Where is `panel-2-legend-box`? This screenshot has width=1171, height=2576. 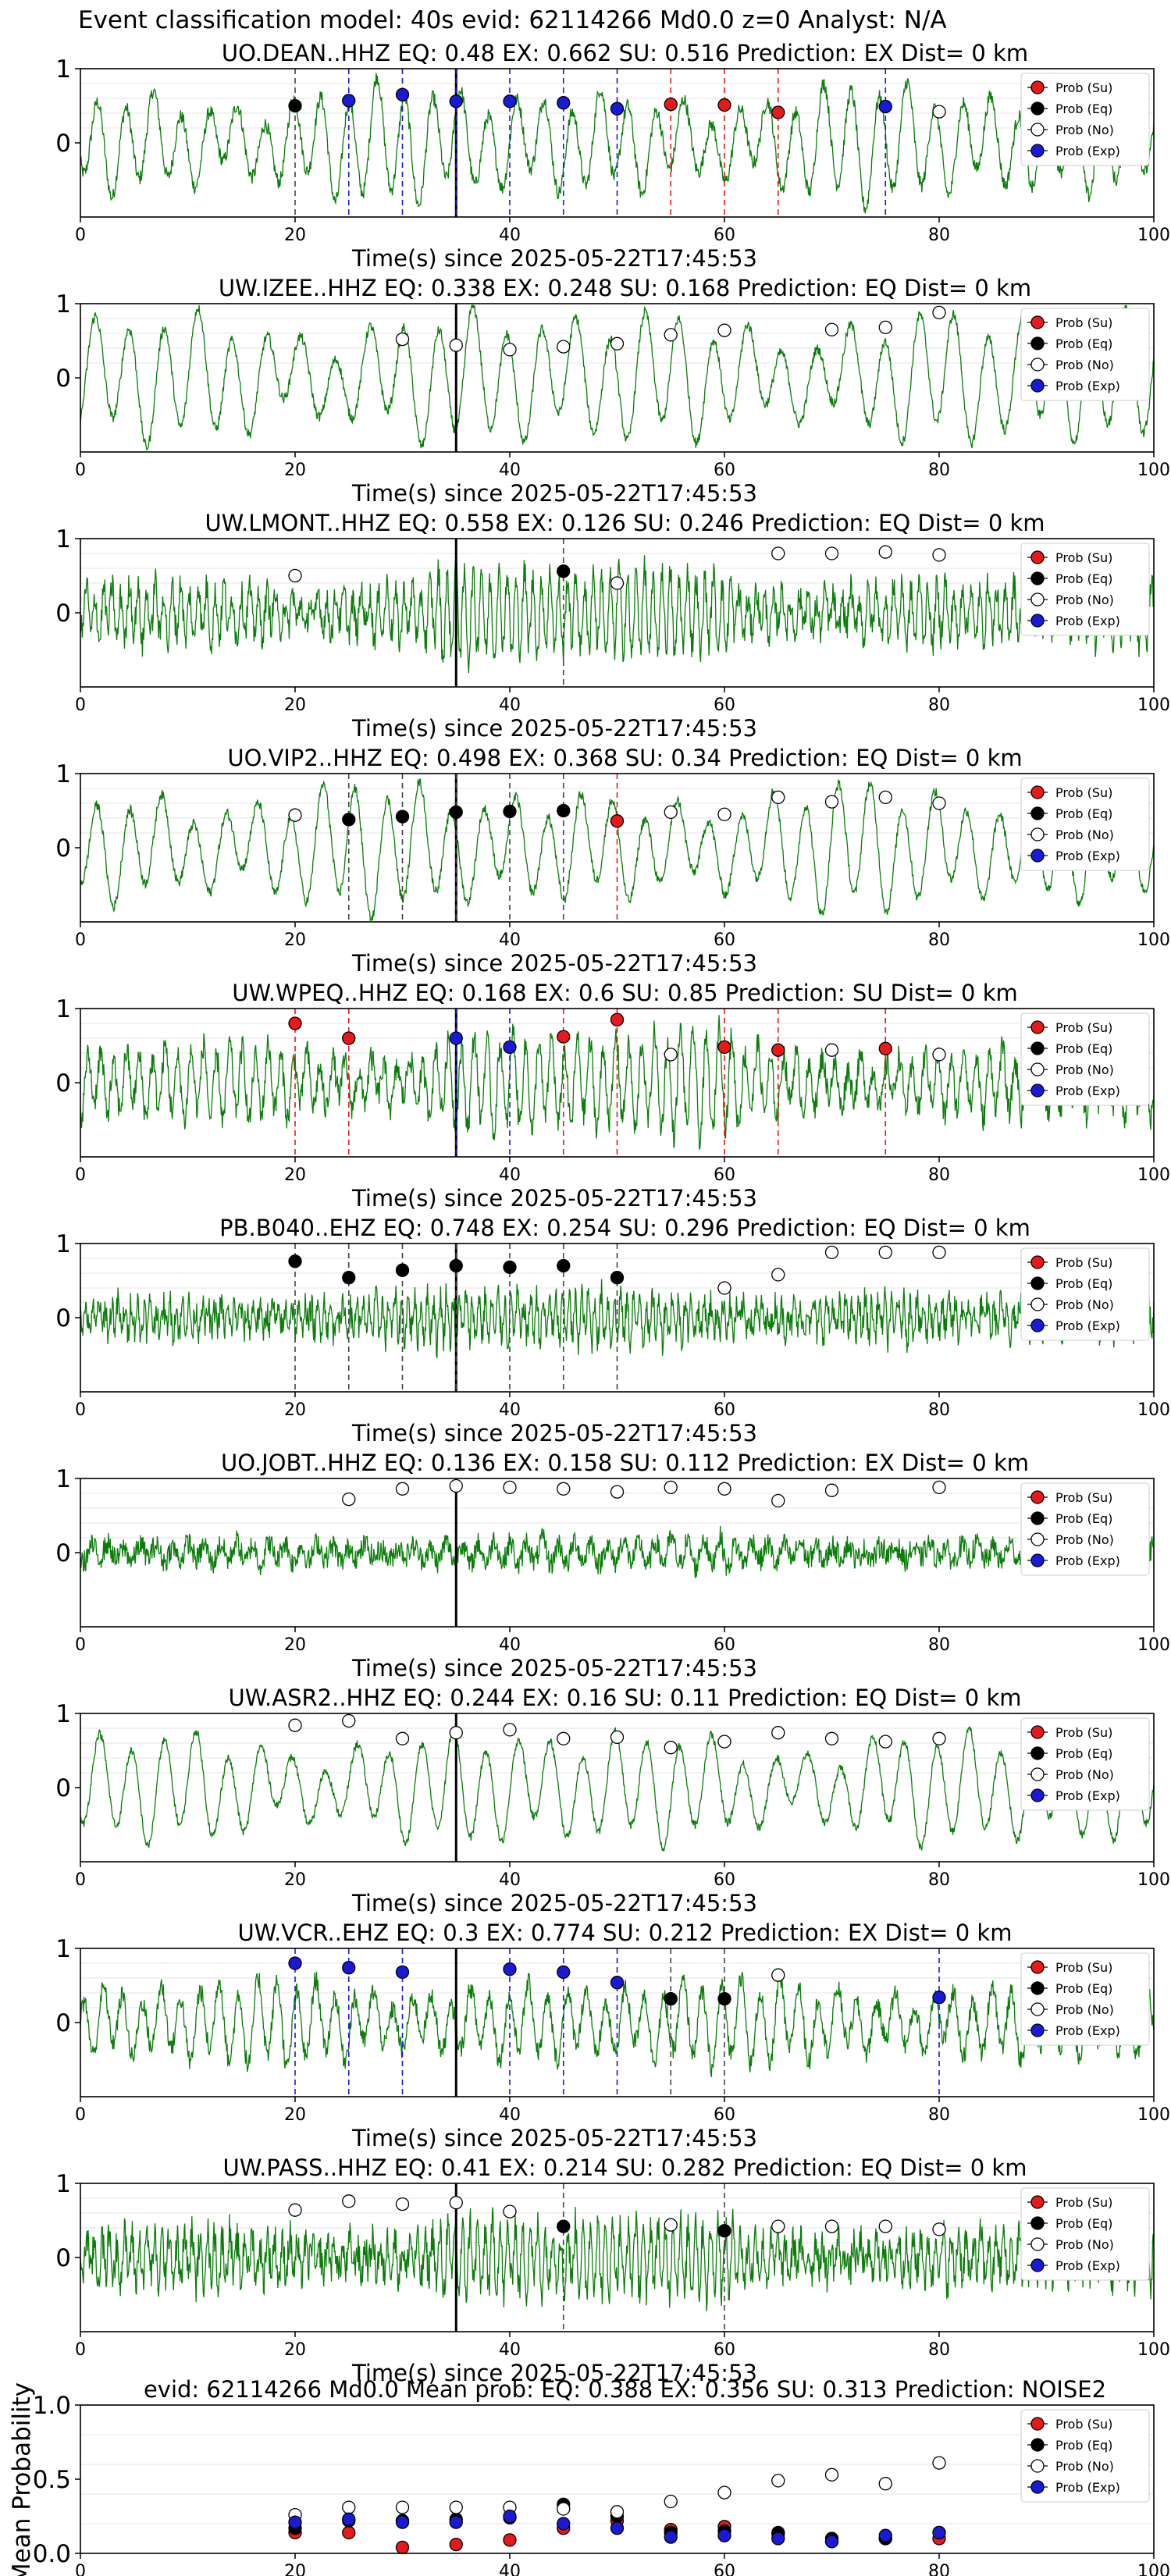
panel-2-legend-box is located at coordinates (1085, 354).